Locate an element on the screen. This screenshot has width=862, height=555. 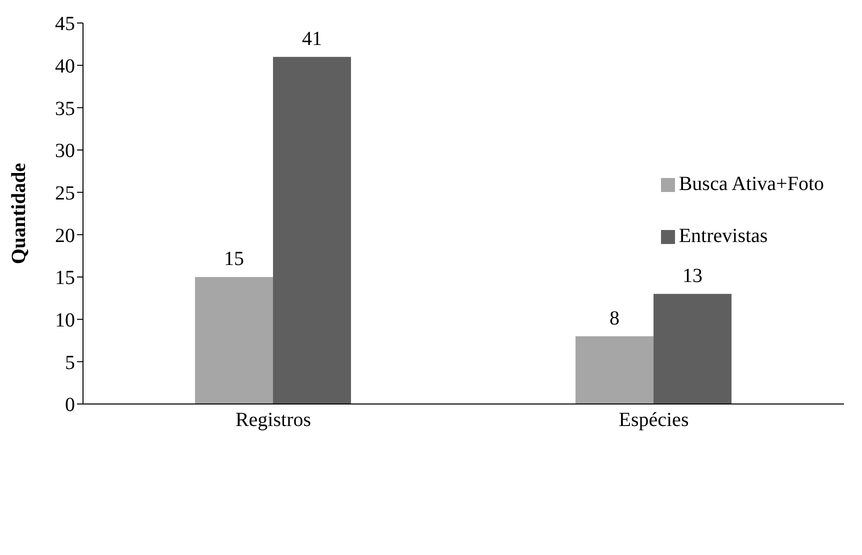
y-tick-label: 35 is located at coordinates (65, 109).